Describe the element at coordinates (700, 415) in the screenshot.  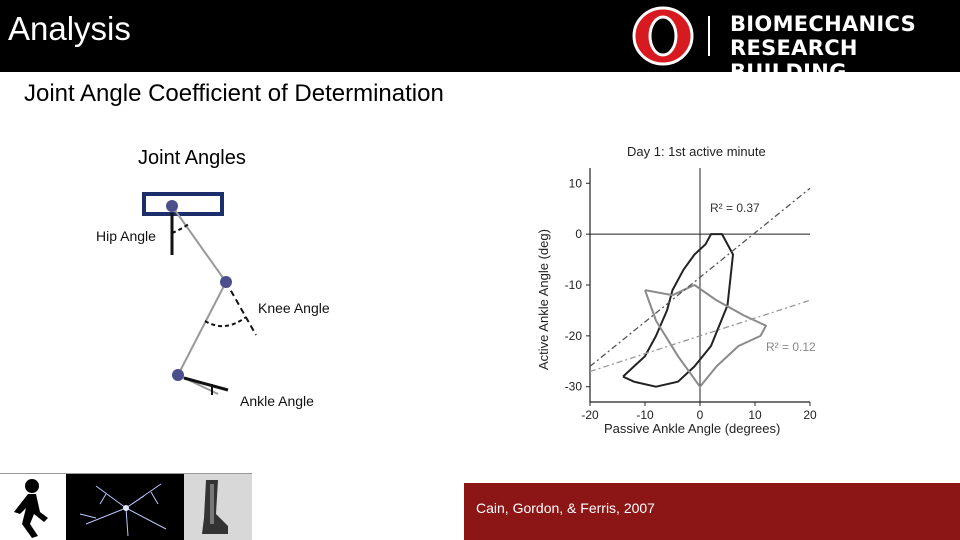
I see `x-tick-label-2: 0` at that location.